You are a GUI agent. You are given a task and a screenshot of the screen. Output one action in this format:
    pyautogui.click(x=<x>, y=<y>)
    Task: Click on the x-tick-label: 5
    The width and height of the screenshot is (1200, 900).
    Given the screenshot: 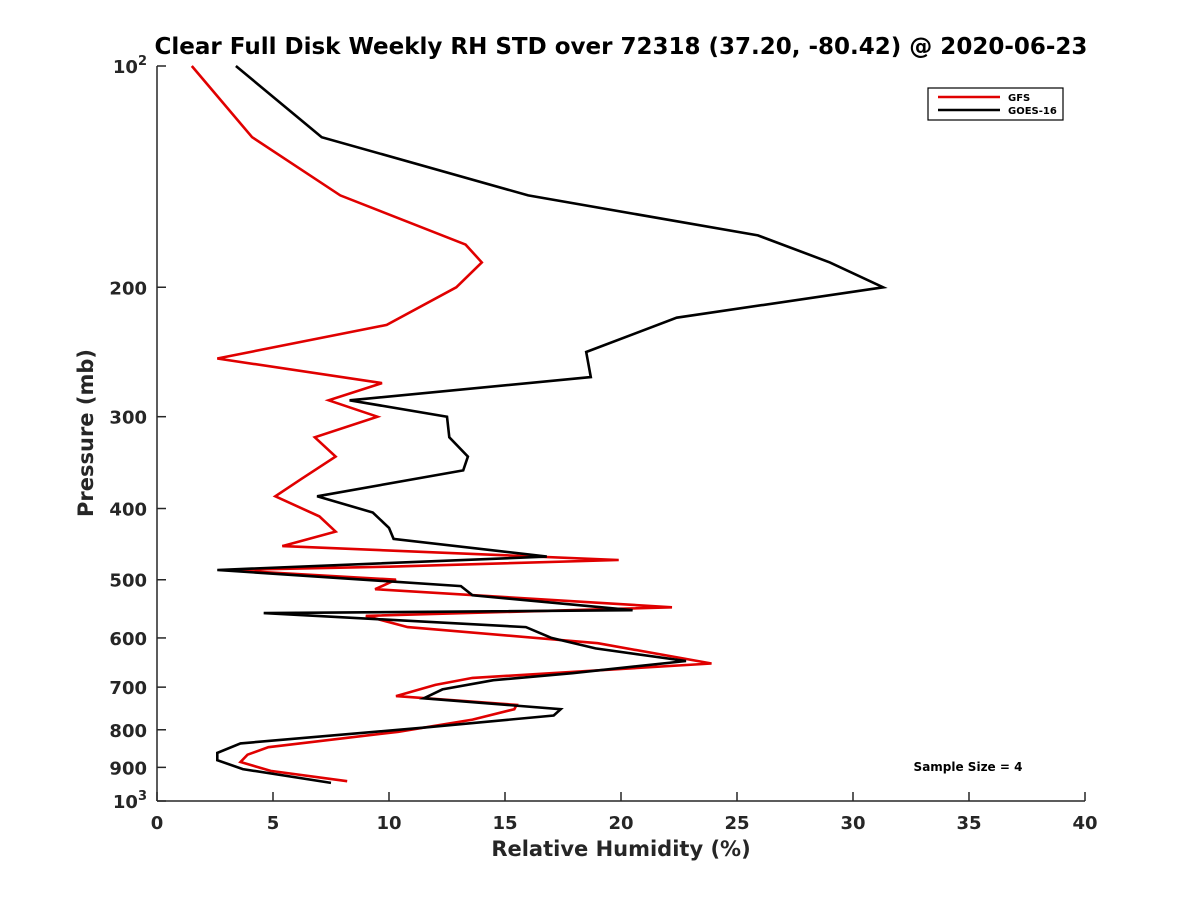 What is the action you would take?
    pyautogui.click(x=273, y=823)
    